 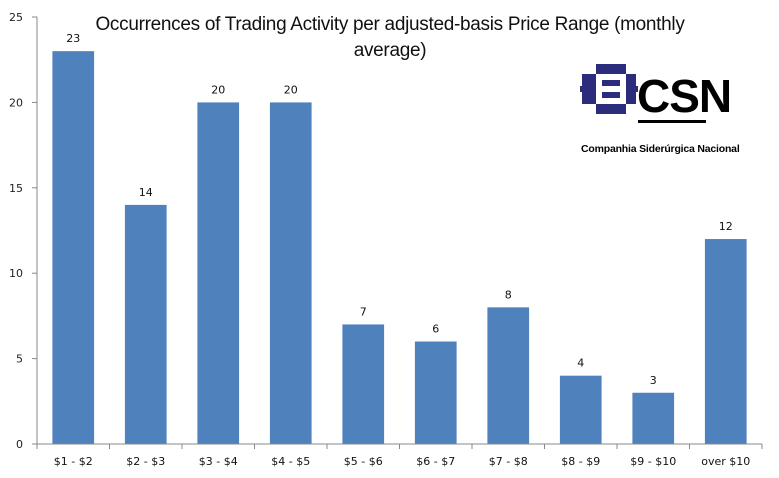 I want to click on y-tick-label: 5, so click(x=19, y=359).